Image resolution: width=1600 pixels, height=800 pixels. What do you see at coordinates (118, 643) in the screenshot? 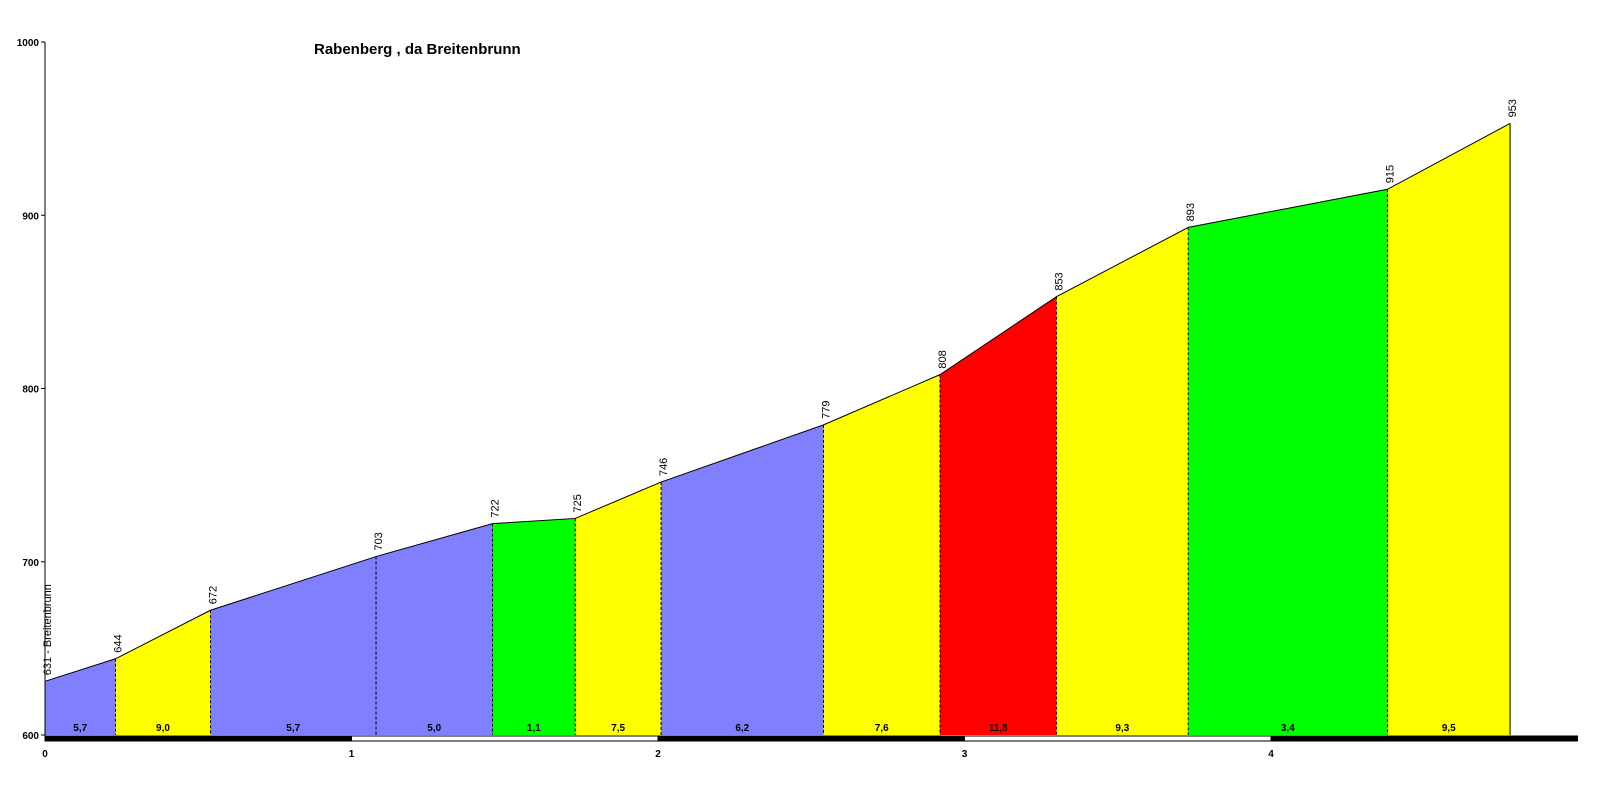
I see `altitude-label: 644` at bounding box center [118, 643].